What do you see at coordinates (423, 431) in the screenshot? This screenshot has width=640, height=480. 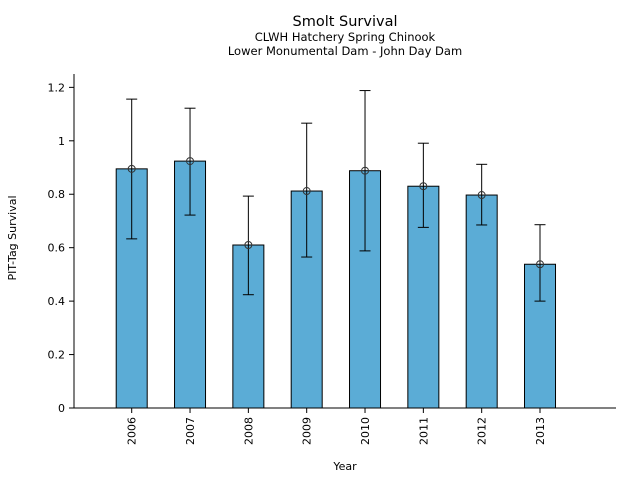 I see `x-tick-label-2011: 2011` at bounding box center [423, 431].